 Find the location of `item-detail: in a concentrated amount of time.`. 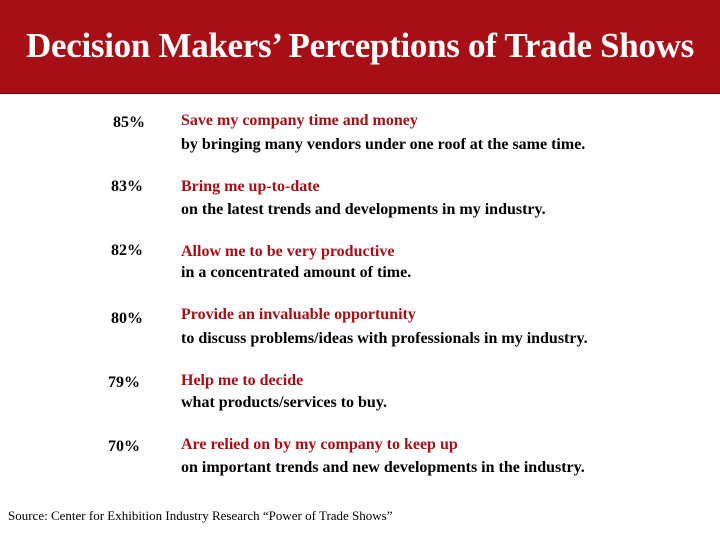

item-detail: in a concentrated amount of time. is located at coordinates (296, 272).